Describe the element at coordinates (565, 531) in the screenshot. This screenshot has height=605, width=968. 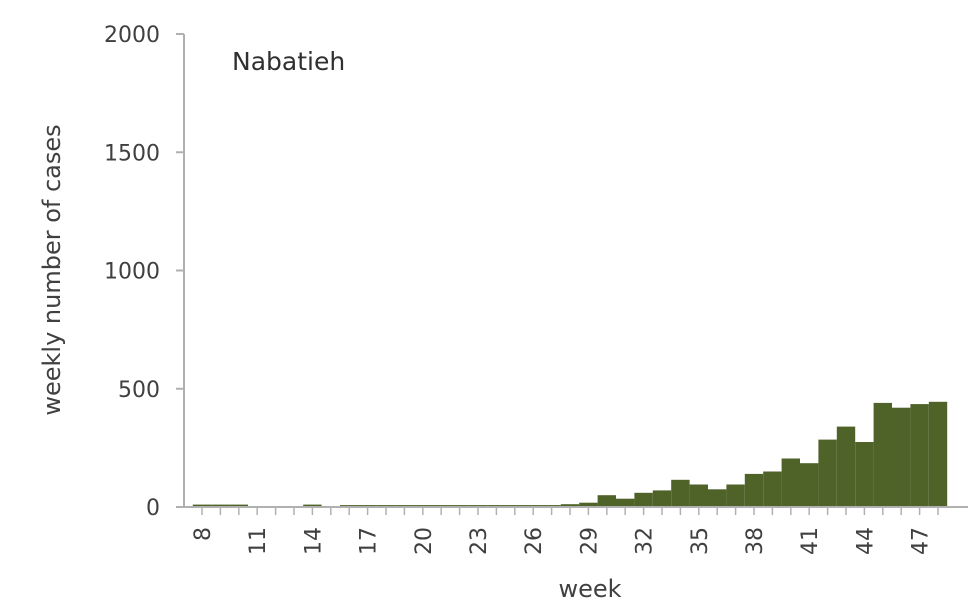
I see `x-ticks-group: 8 11 14 17 20 23 26 29 32 35 38 41 44 47` at that location.